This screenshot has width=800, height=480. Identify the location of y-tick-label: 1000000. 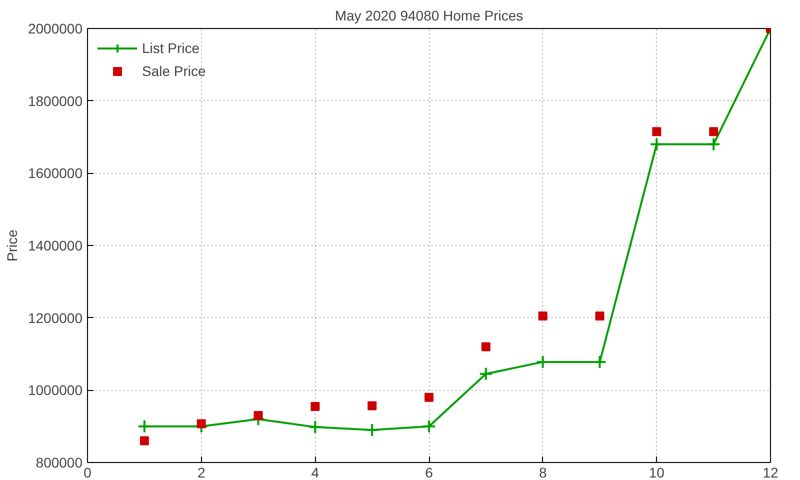
(55, 390).